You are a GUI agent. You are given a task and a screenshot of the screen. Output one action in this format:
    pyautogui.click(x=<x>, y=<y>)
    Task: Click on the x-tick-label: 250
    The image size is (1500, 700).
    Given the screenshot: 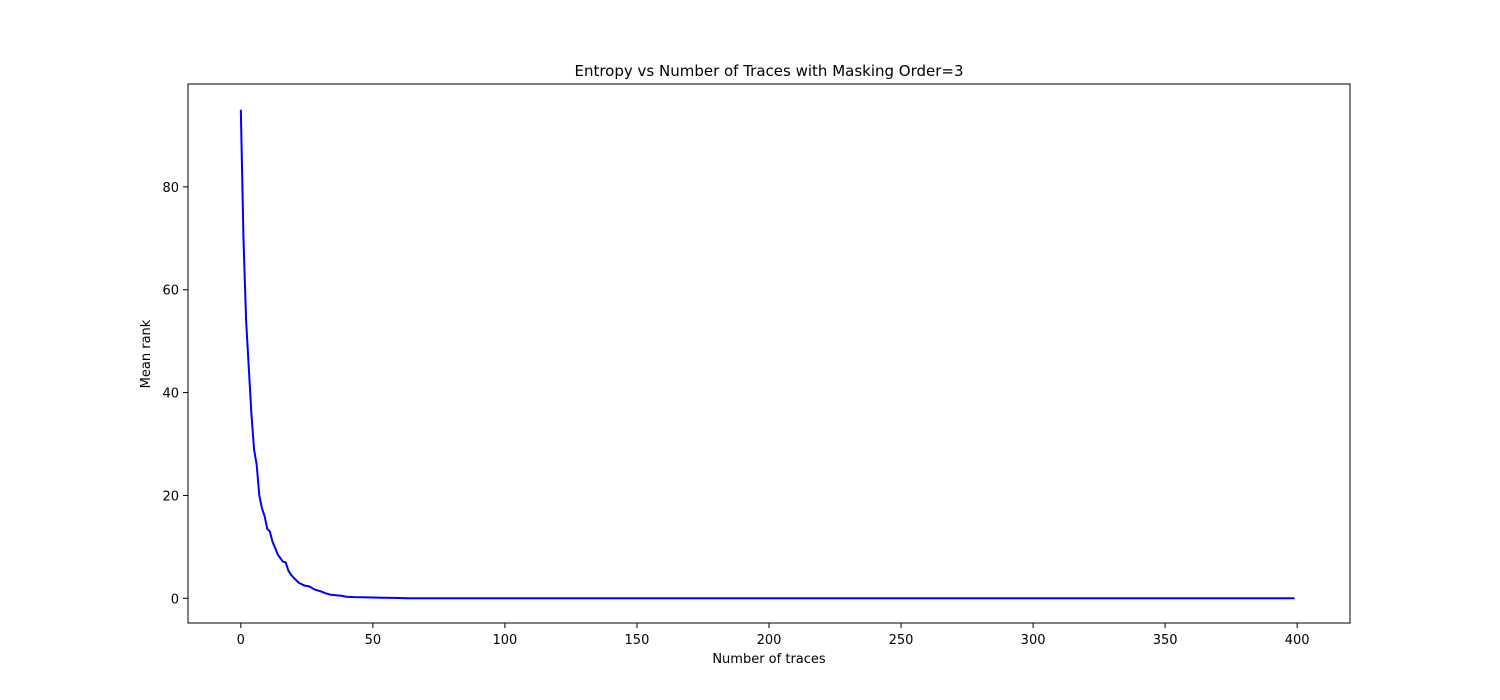 What is the action you would take?
    pyautogui.click(x=901, y=640)
    